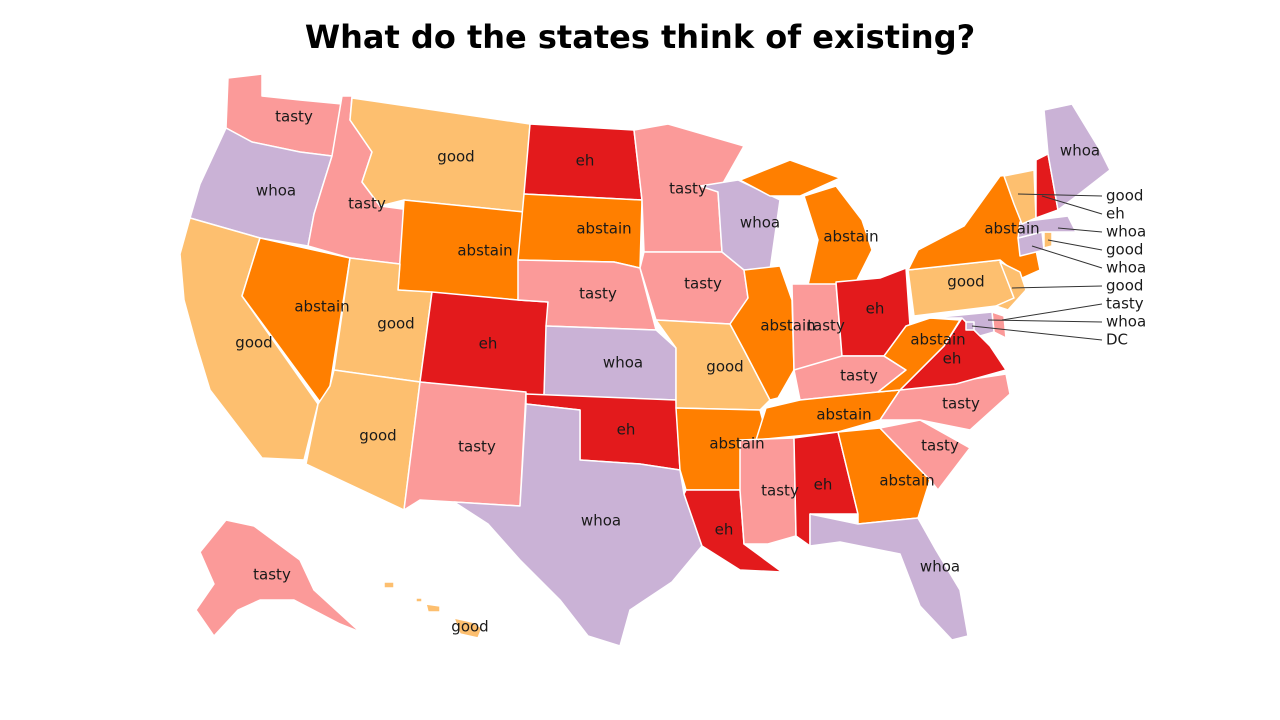  What do you see at coordinates (724, 367) in the screenshot?
I see `state-label-mo: good` at bounding box center [724, 367].